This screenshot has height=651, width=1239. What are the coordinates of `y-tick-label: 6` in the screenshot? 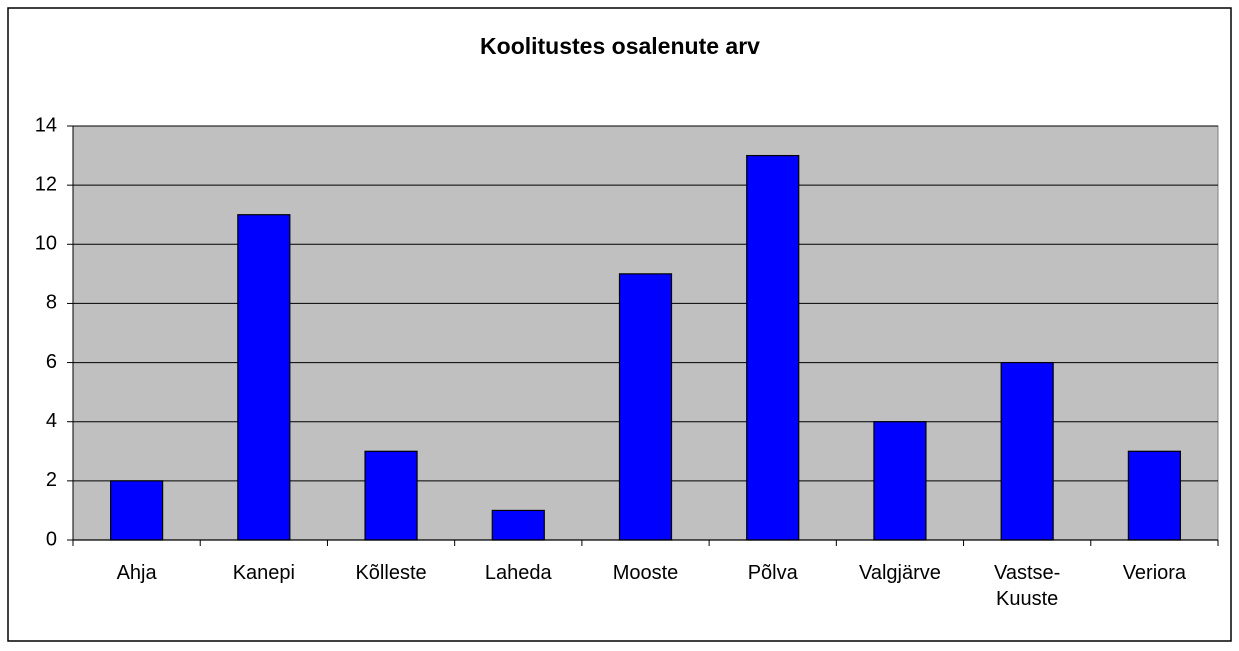 It's located at (51, 362).